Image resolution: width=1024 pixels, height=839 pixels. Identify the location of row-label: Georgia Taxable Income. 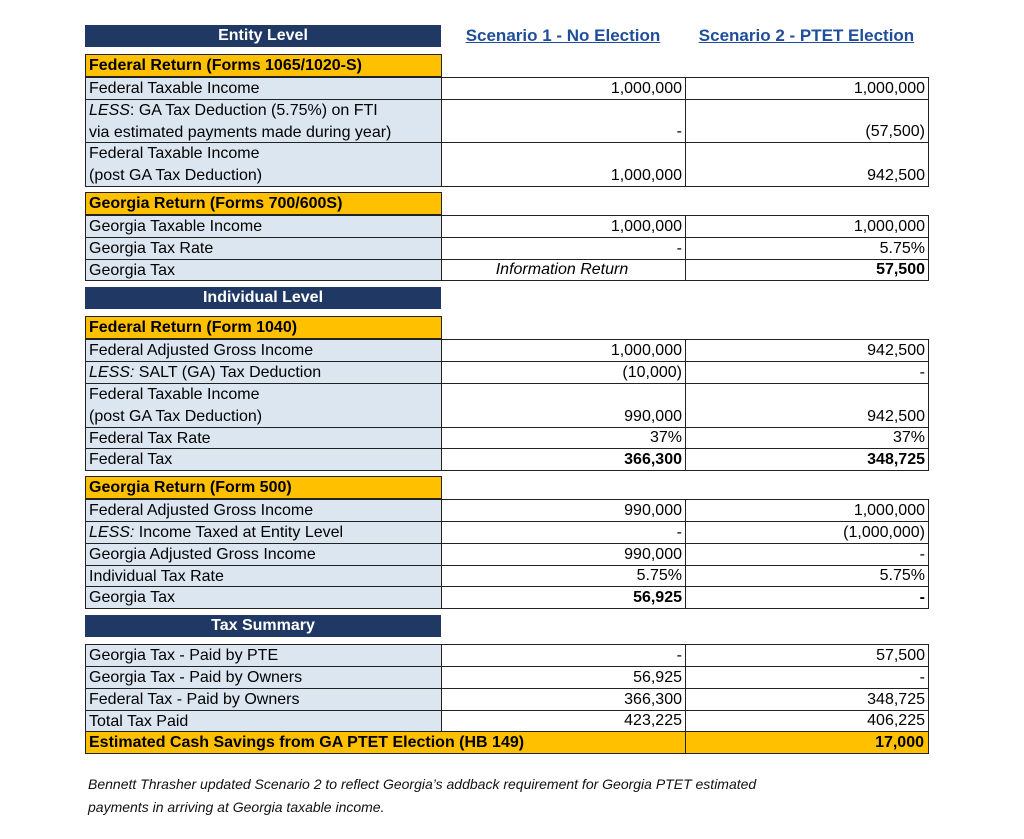
(263, 226).